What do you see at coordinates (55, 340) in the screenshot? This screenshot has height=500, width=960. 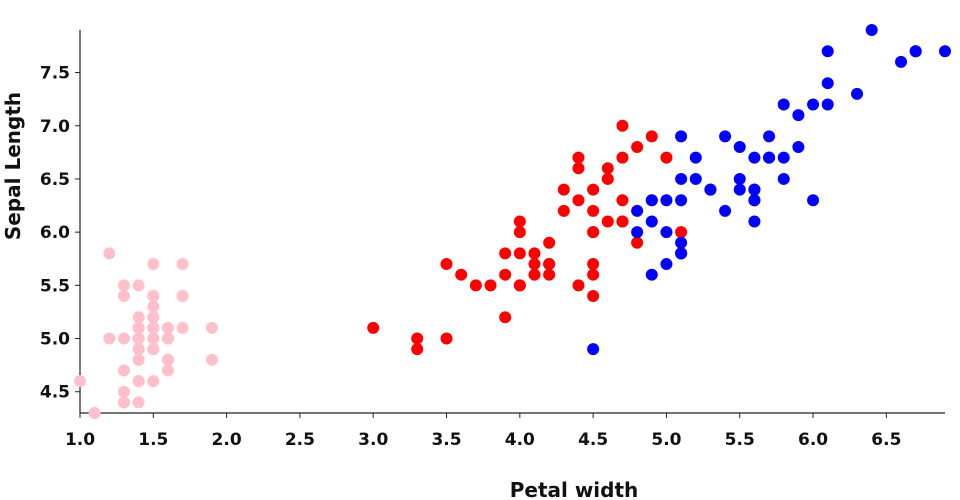 I see `y-tick-label: 5.0` at bounding box center [55, 340].